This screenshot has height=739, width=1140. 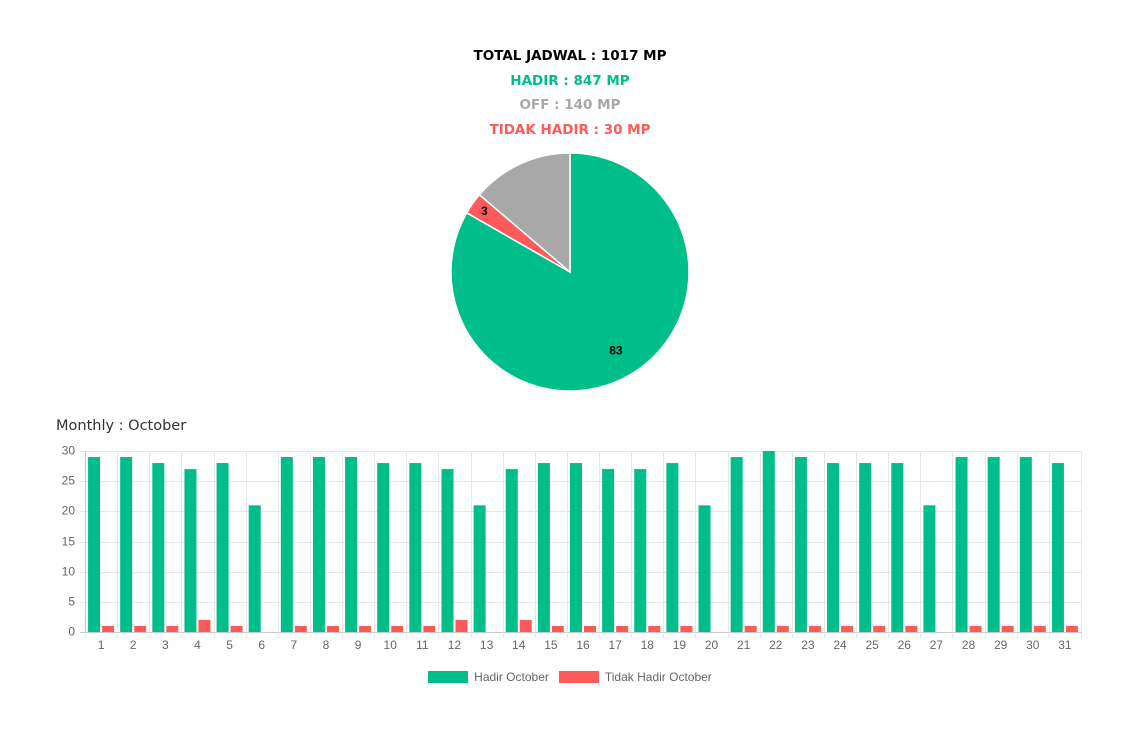 What do you see at coordinates (261, 645) in the screenshot?
I see `x-tick-label: 6` at bounding box center [261, 645].